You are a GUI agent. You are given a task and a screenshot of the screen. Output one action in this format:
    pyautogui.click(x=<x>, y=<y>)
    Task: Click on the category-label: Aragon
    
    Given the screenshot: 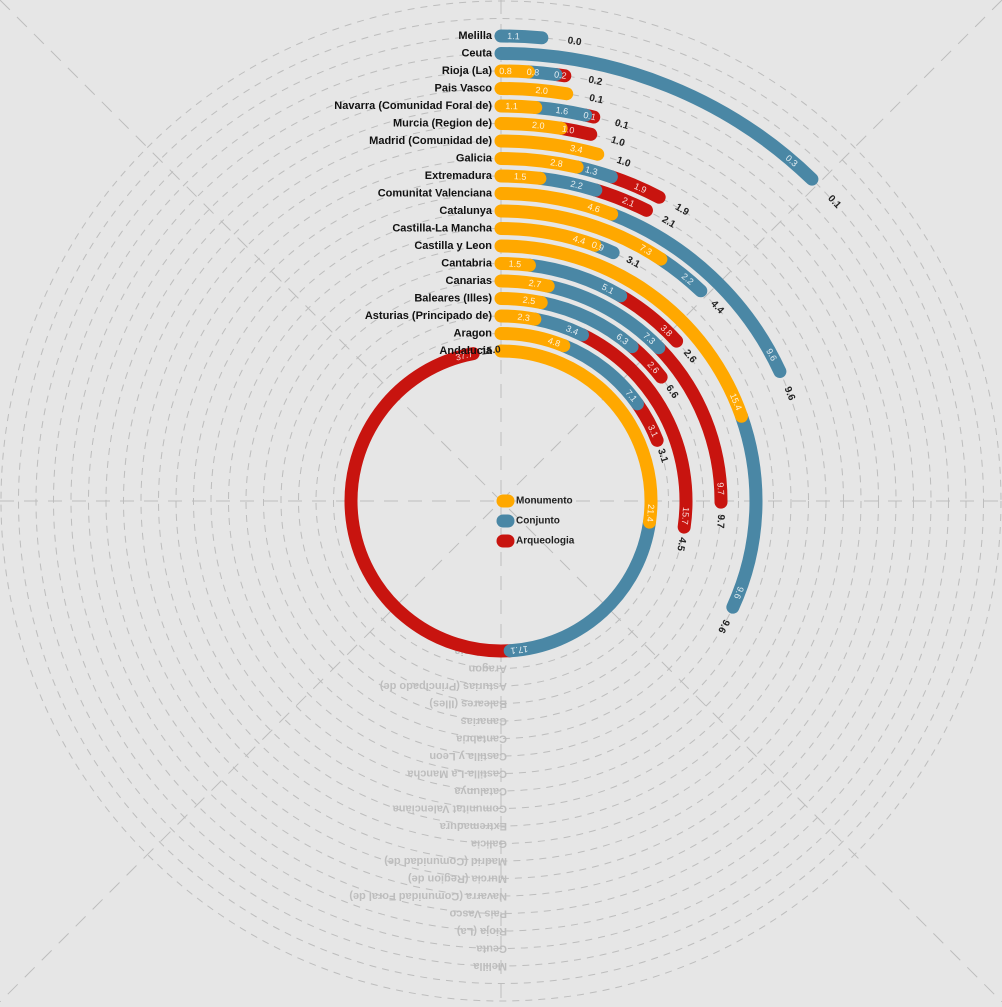 What is the action you would take?
    pyautogui.click(x=473, y=334)
    